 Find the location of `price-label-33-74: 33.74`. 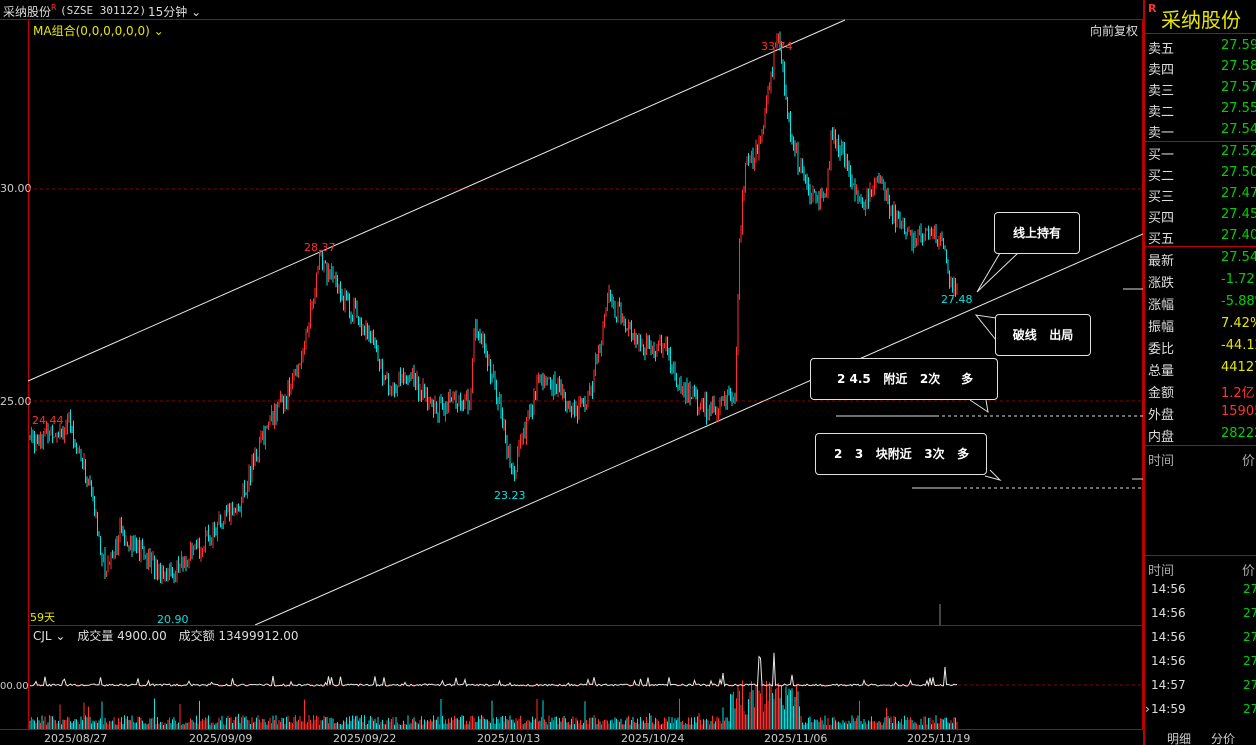

price-label-33-74: 33.74 is located at coordinates (777, 46).